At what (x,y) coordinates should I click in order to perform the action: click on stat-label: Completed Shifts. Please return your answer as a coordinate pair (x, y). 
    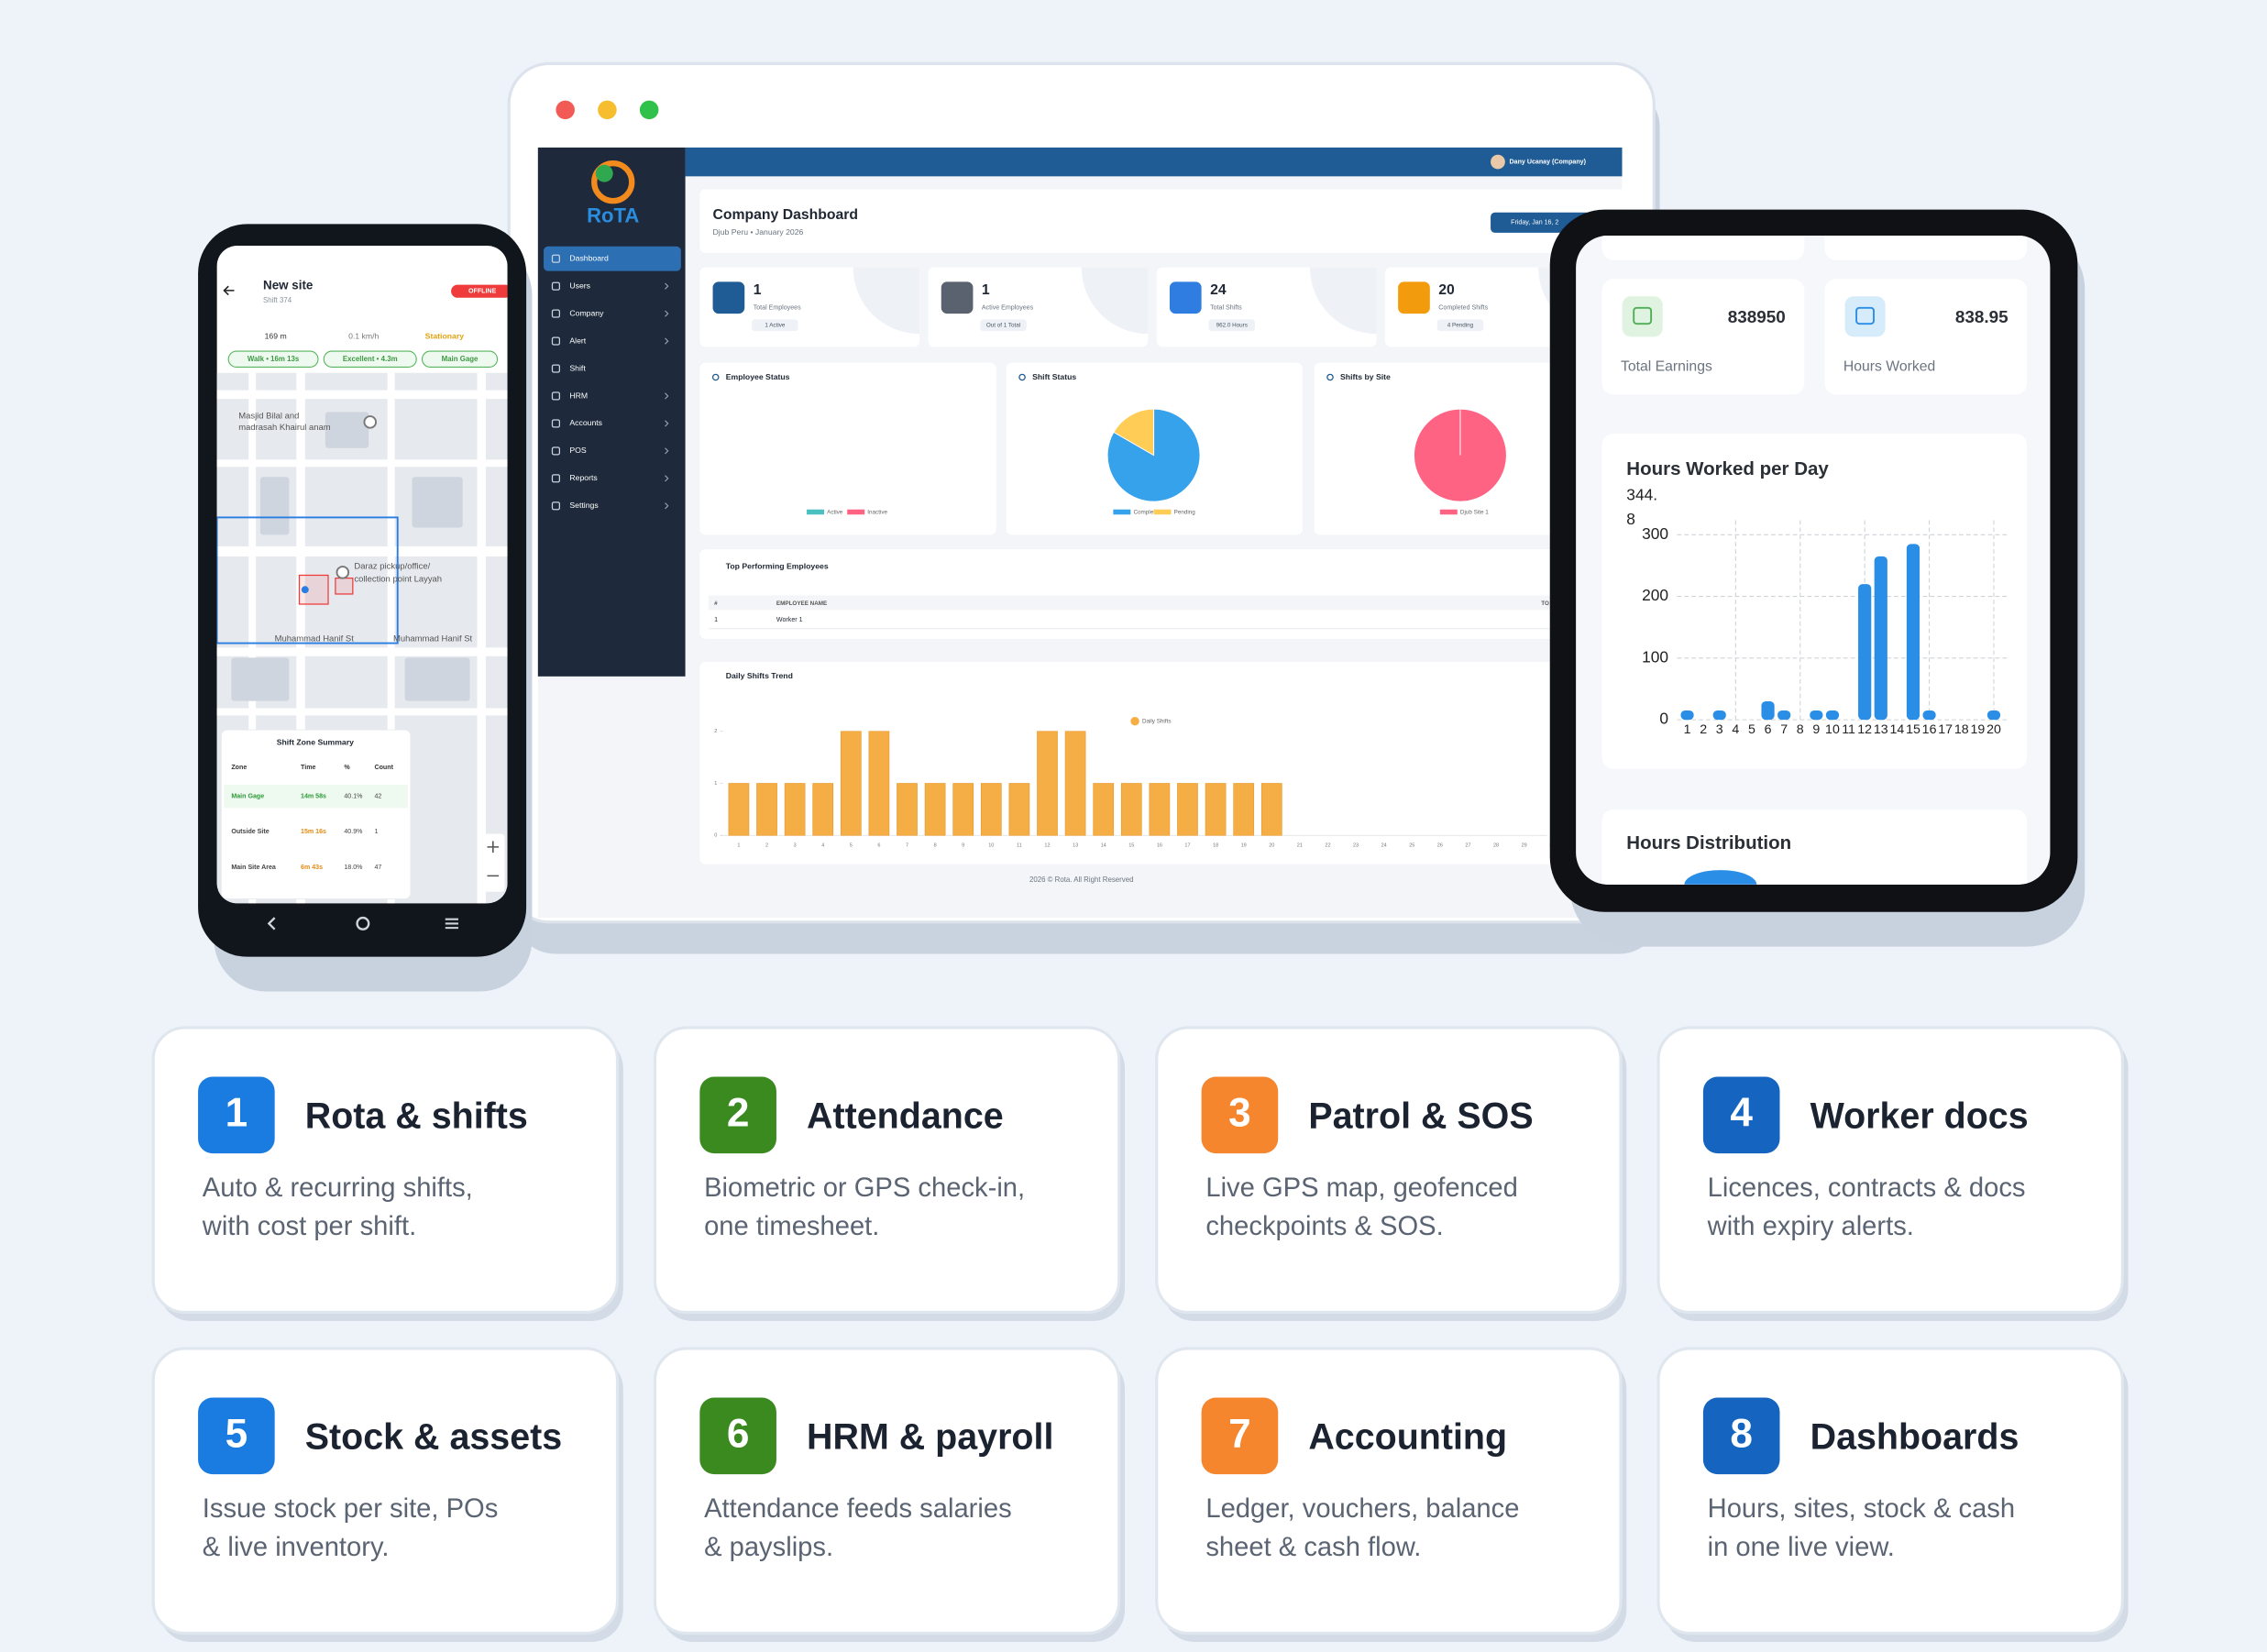
    Looking at the image, I should click on (1463, 308).